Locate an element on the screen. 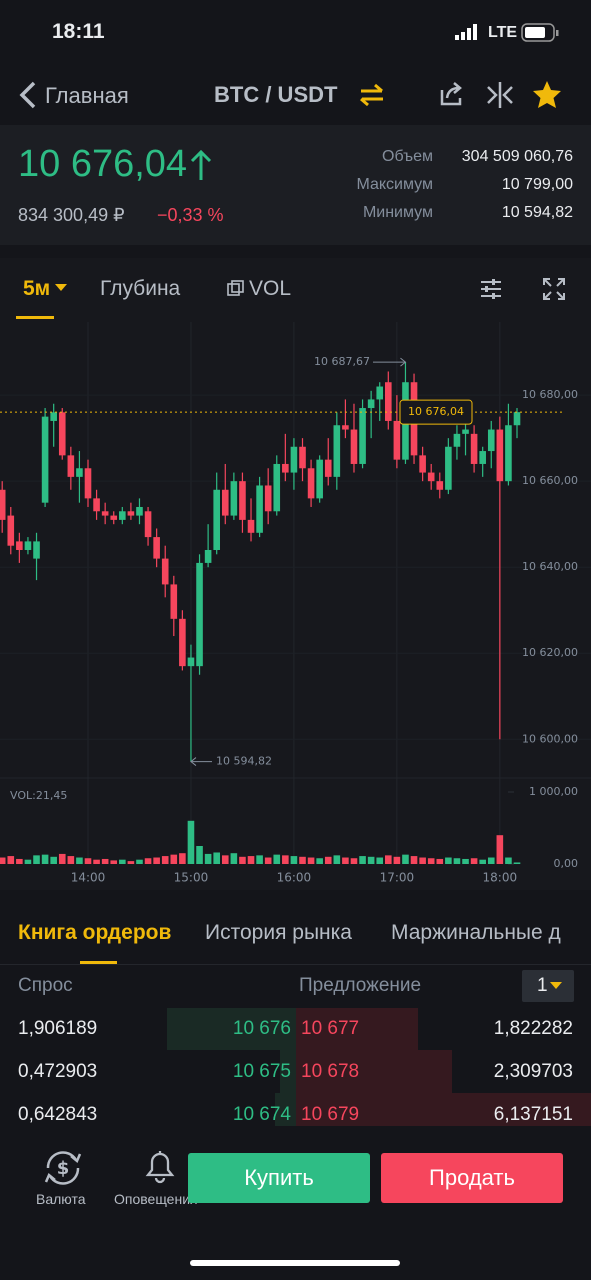 The width and height of the screenshot is (591, 1280). sell-button: Продать is located at coordinates (472, 1178).